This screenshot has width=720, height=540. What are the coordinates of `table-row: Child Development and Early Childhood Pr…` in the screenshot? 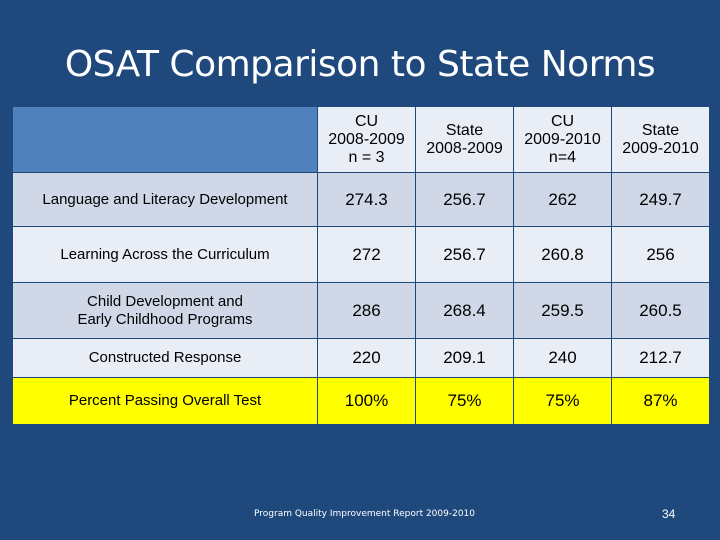 It's located at (361, 310).